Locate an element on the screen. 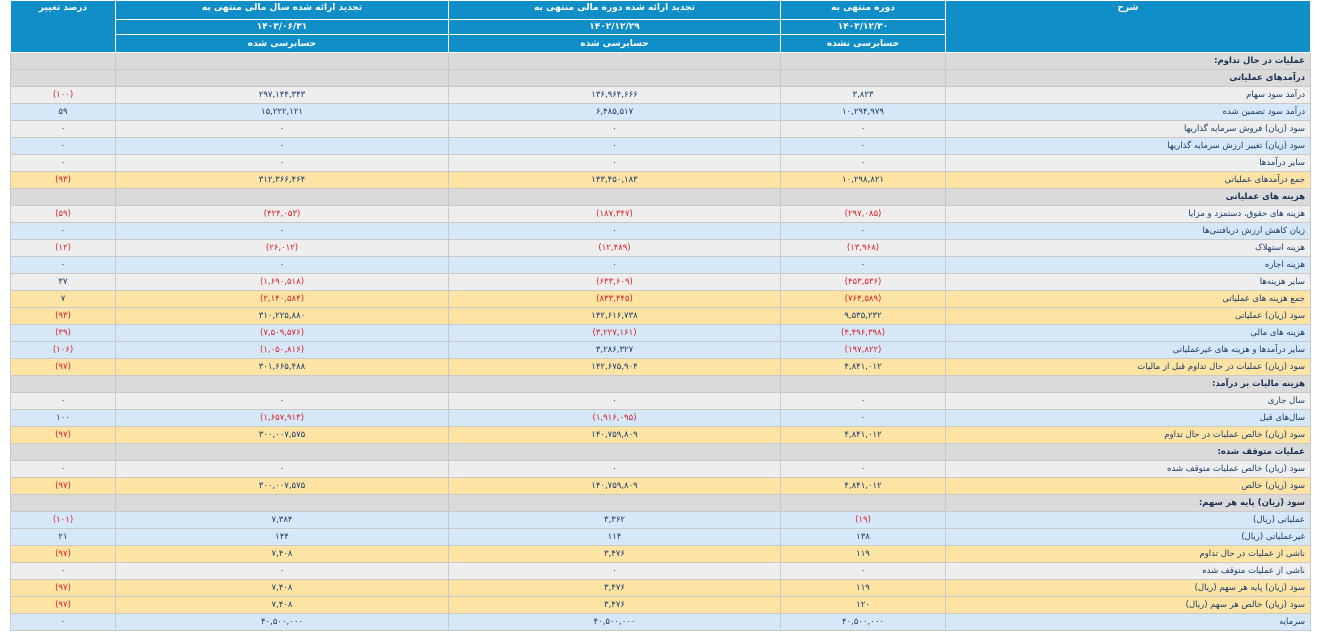  table-row: سرمایه ۴۰,۵۰۰,۰۰۰ ۴۰,۵۰۰,۰۰۰ ۴۰,۵۰۰,۰۰۰ ۰ is located at coordinates (660, 622).